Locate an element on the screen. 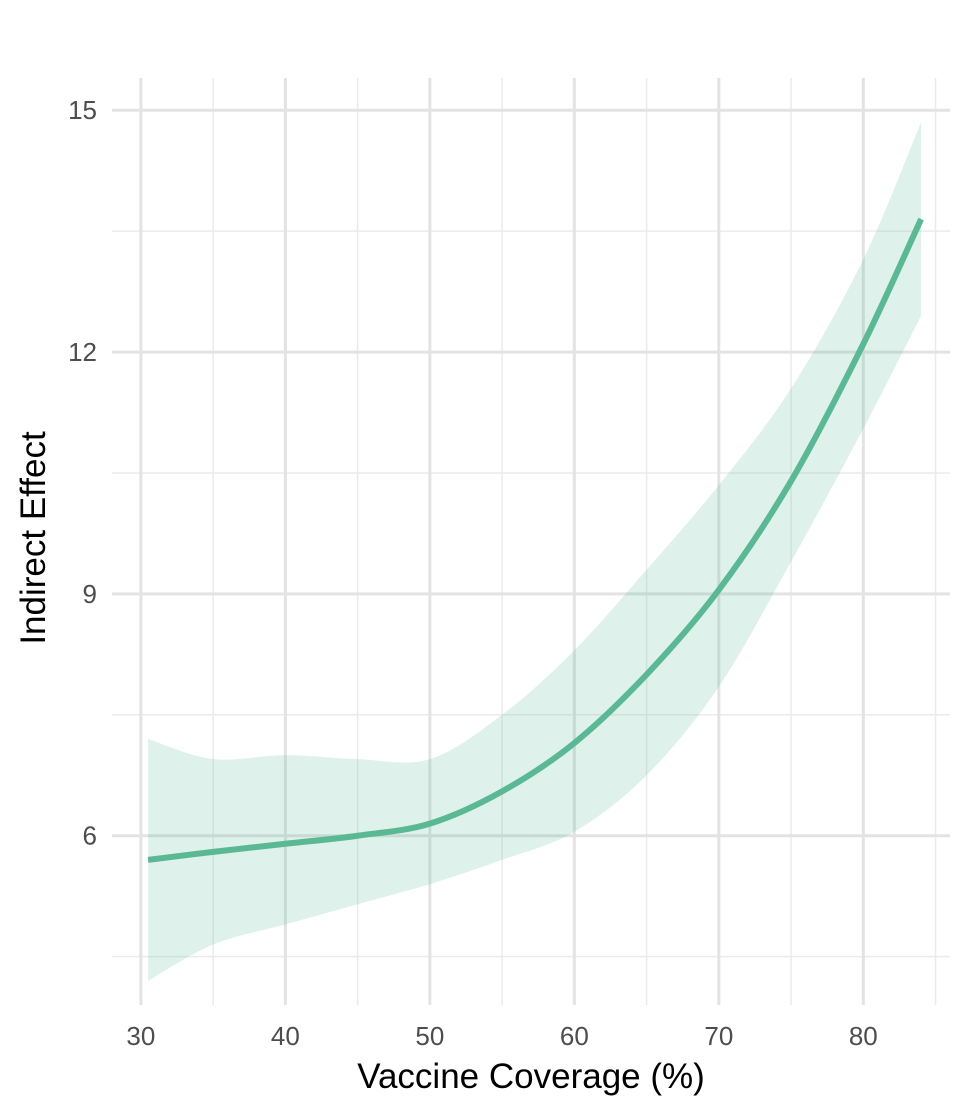 The width and height of the screenshot is (968, 1114). x-tick-label: 80 is located at coordinates (863, 1036).